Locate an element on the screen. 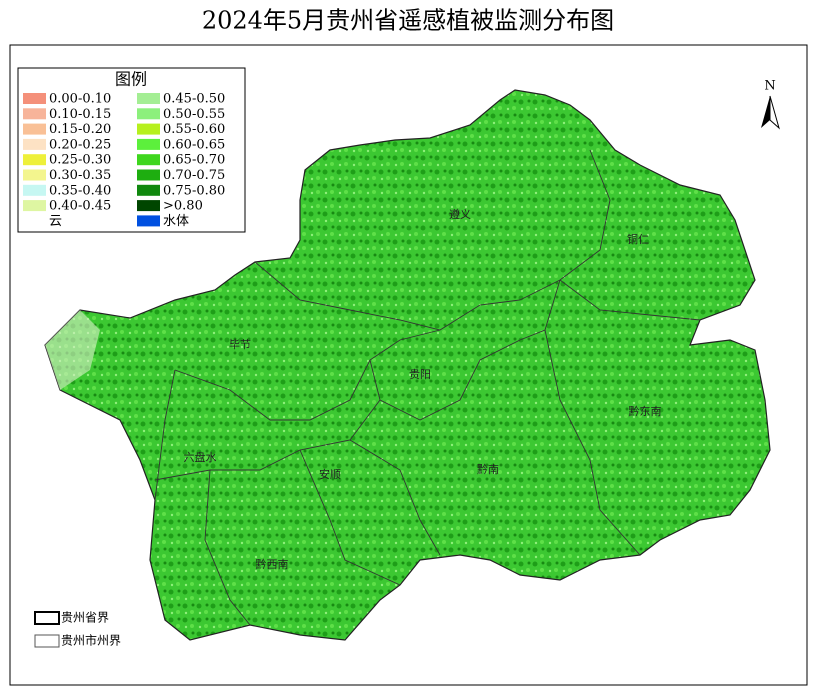 This screenshot has height=697, width=817. sparse-area is located at coordinates (72, 350).